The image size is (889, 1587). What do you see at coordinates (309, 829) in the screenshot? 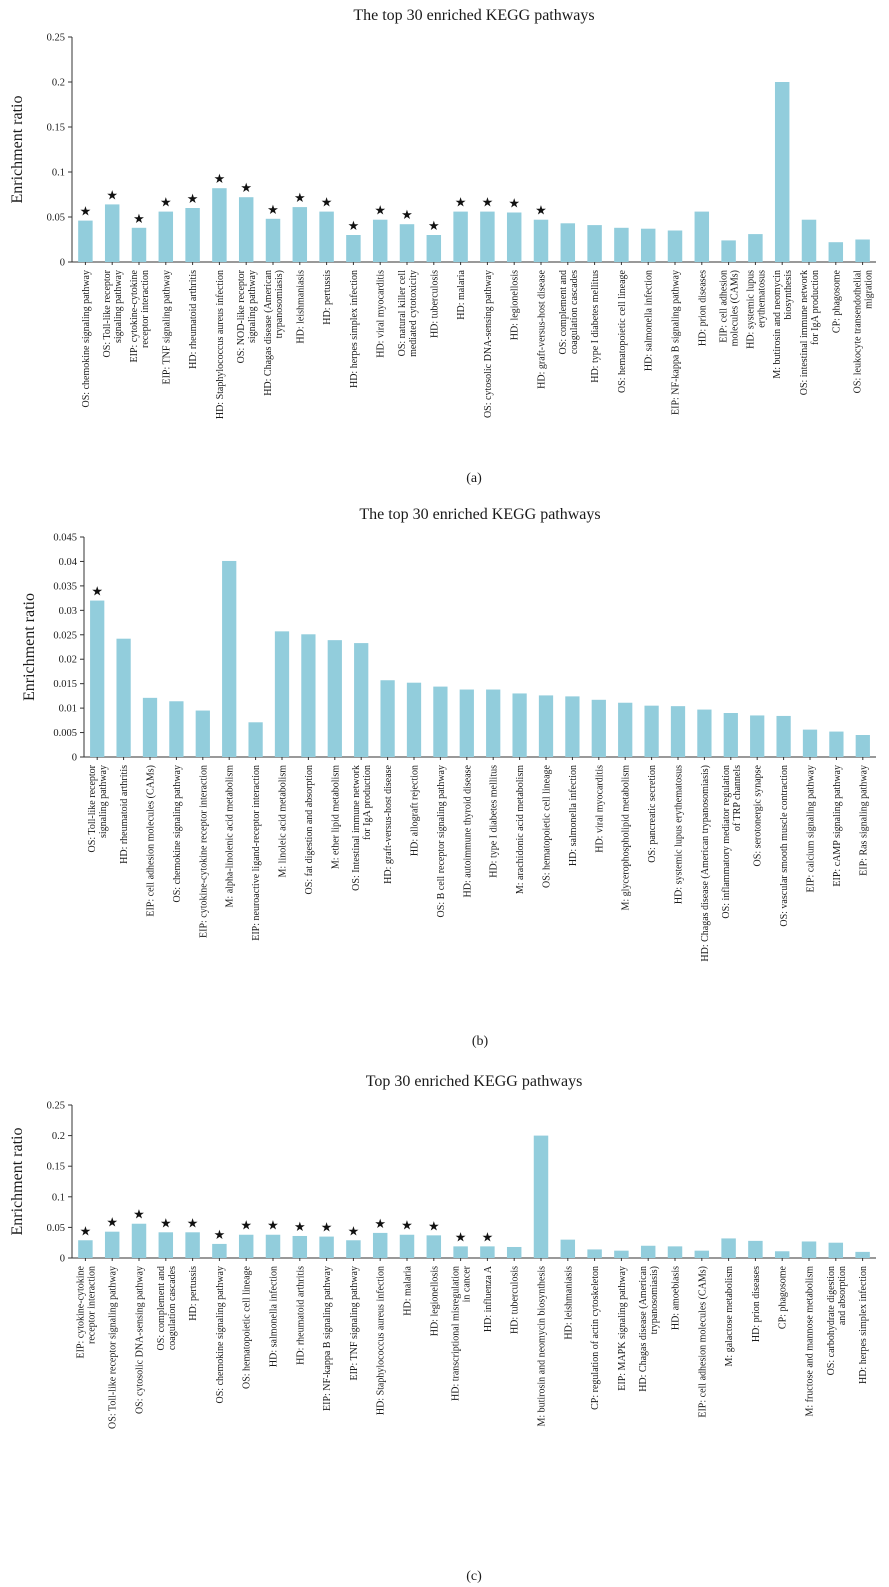
I see `x-category-label: OS: fat digestion and absorption` at bounding box center [309, 829].